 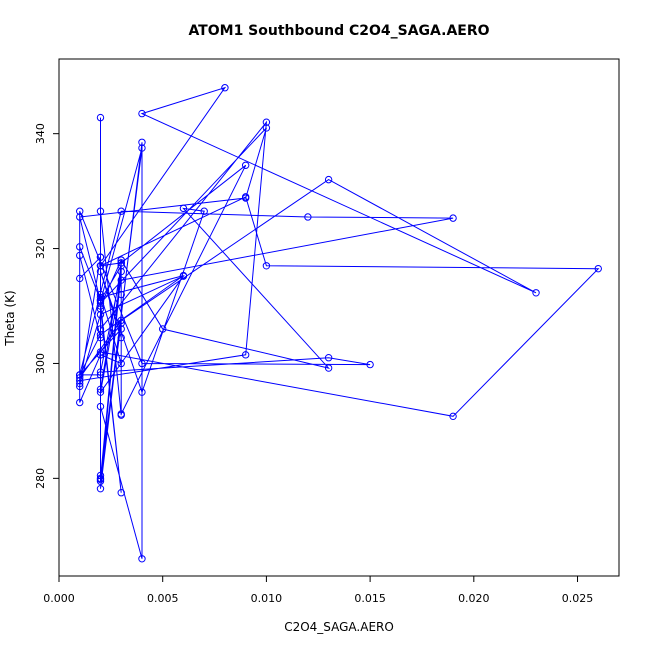 What do you see at coordinates (578, 598) in the screenshot?
I see `x-tick-label: 0.025` at bounding box center [578, 598].